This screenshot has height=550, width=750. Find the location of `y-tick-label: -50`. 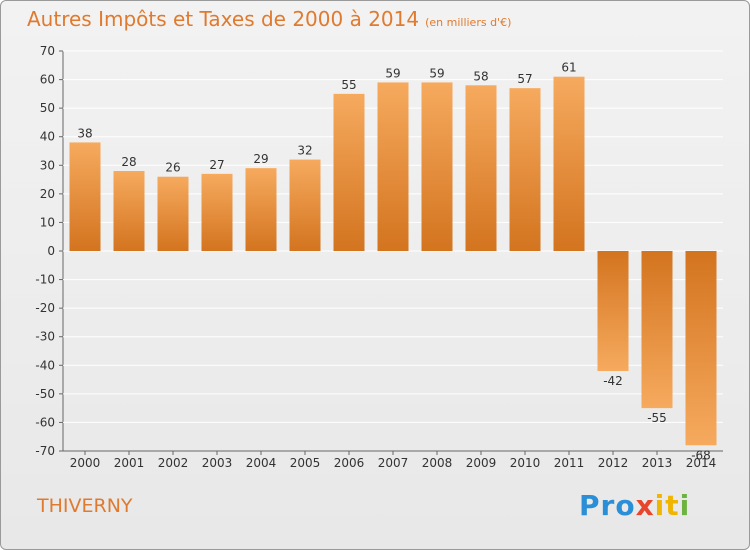

y-tick-label: -50 is located at coordinates (45, 394).